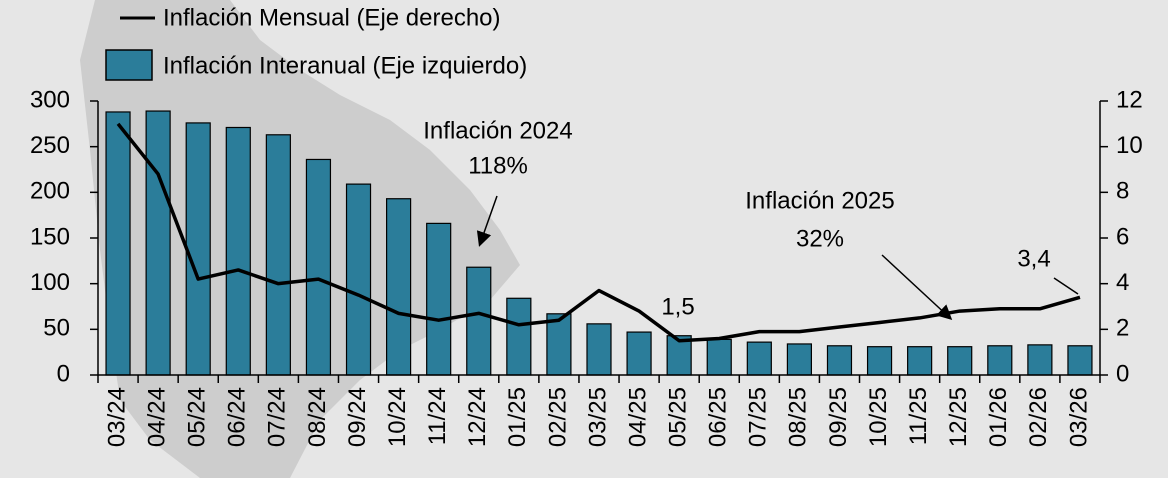  What do you see at coordinates (1066, 286) in the screenshot?
I see `annotation-leader` at bounding box center [1066, 286].